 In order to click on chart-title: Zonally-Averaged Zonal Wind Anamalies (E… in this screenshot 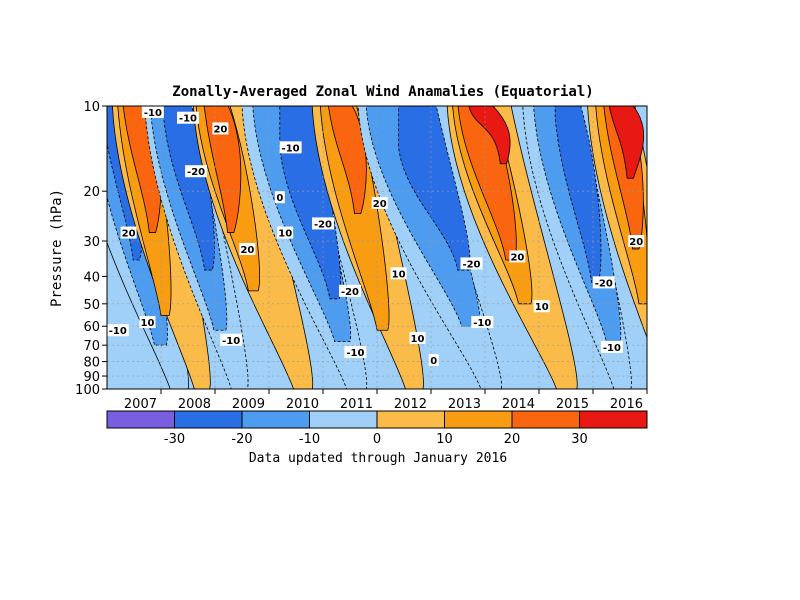, I will do `click(382, 92)`.